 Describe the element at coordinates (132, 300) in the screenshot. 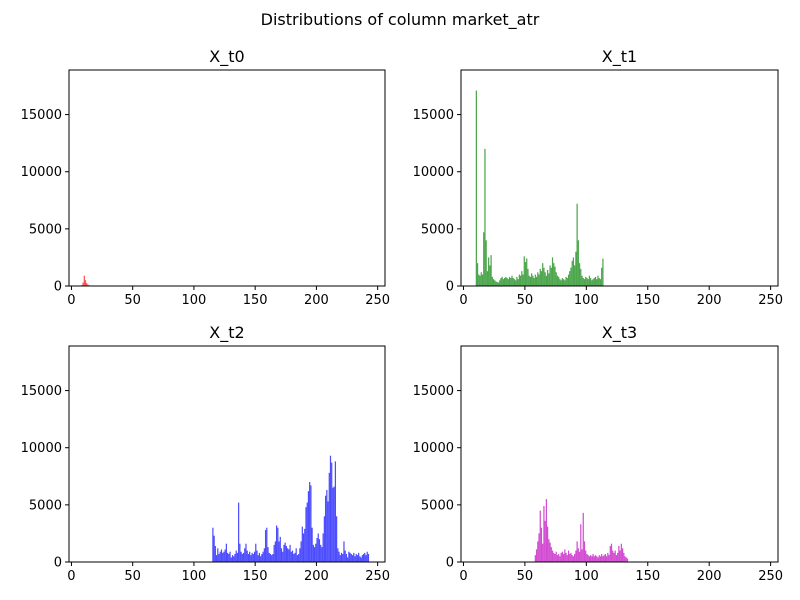

I see `x-tick-label: 50` at that location.